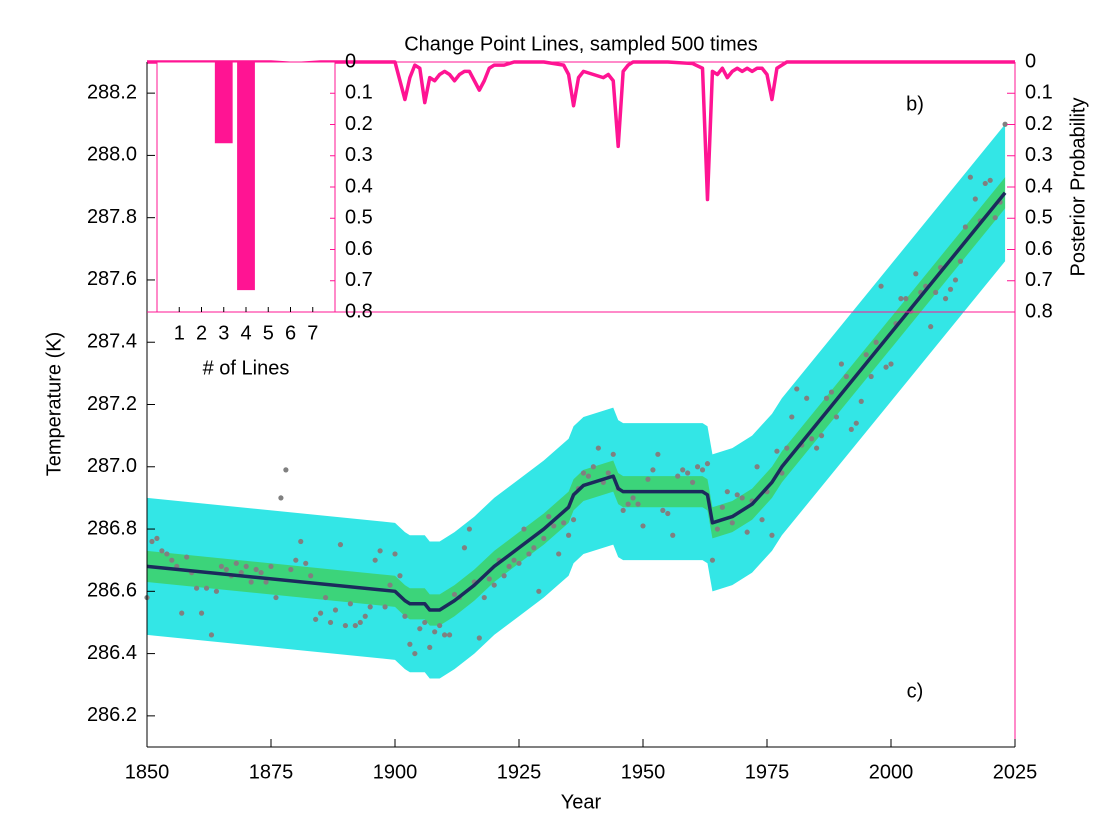 This screenshot has height=840, width=1120. Describe the element at coordinates (1039, 186) in the screenshot. I see `y2-tick-label: 0.4` at that location.